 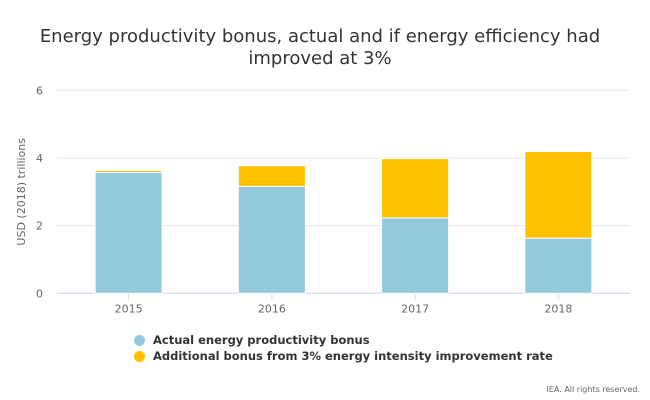 What do you see at coordinates (558, 195) in the screenshot?
I see `bar-additional-2018` at bounding box center [558, 195].